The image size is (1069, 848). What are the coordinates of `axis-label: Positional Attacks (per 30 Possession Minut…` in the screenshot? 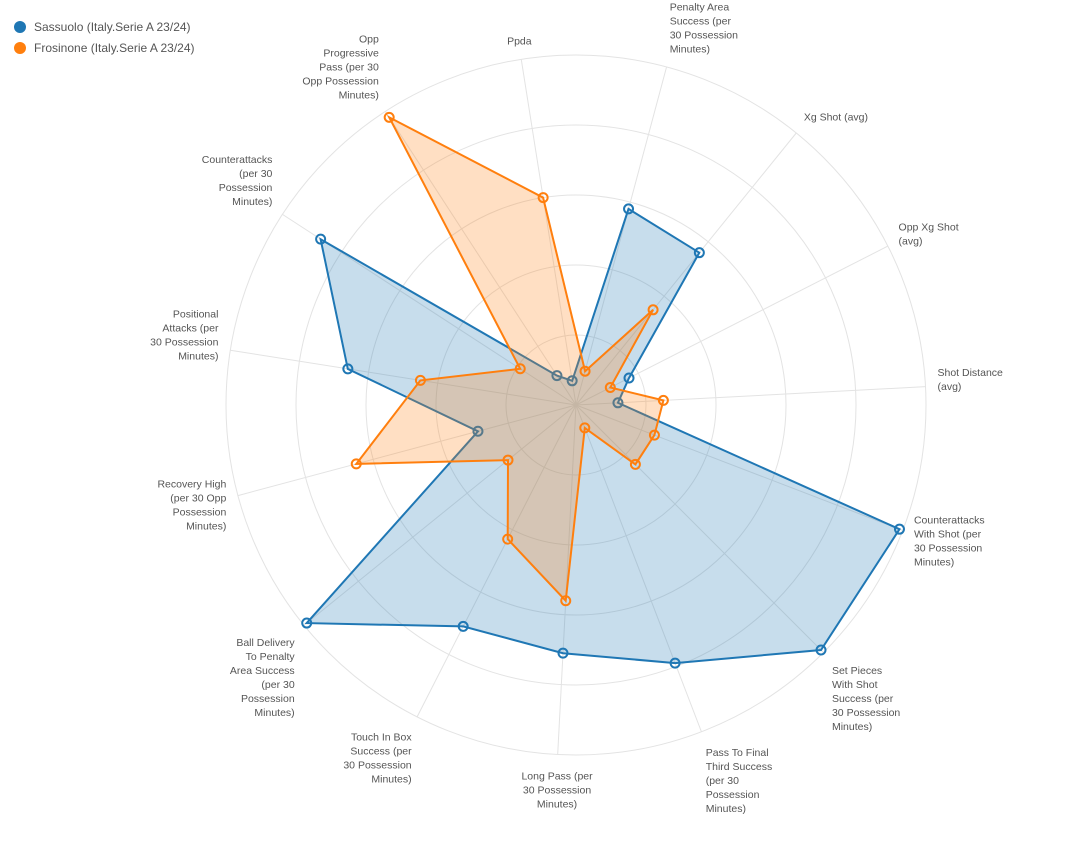 It's located at (184, 335).